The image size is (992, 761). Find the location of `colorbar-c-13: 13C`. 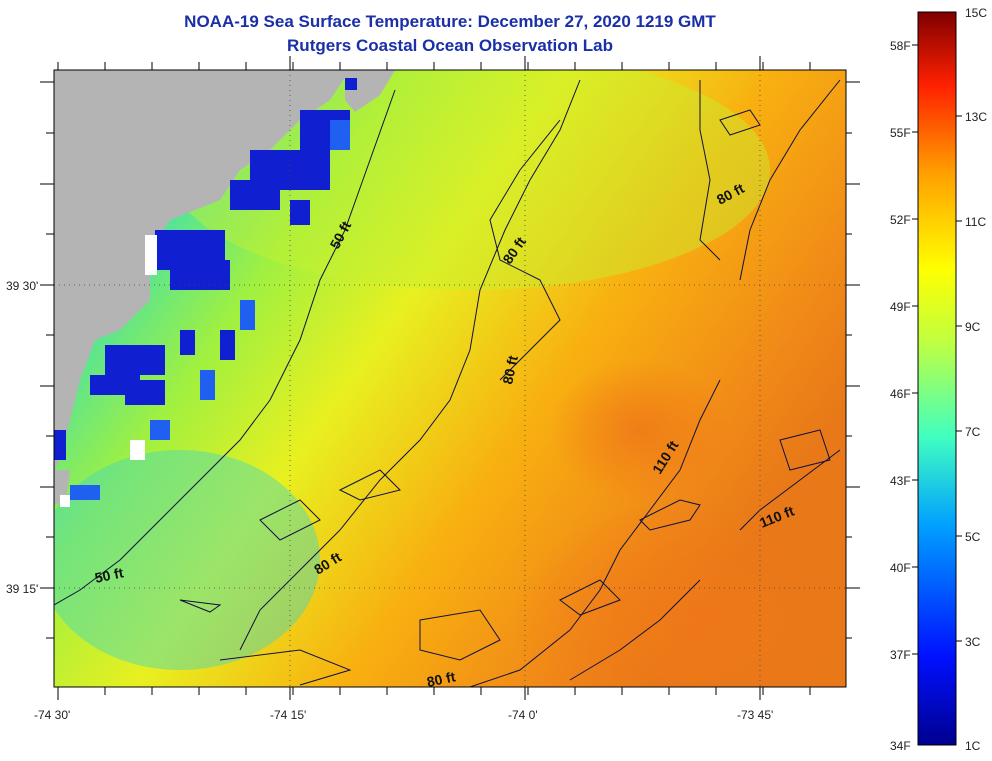

colorbar-c-13: 13C is located at coordinates (976, 117).